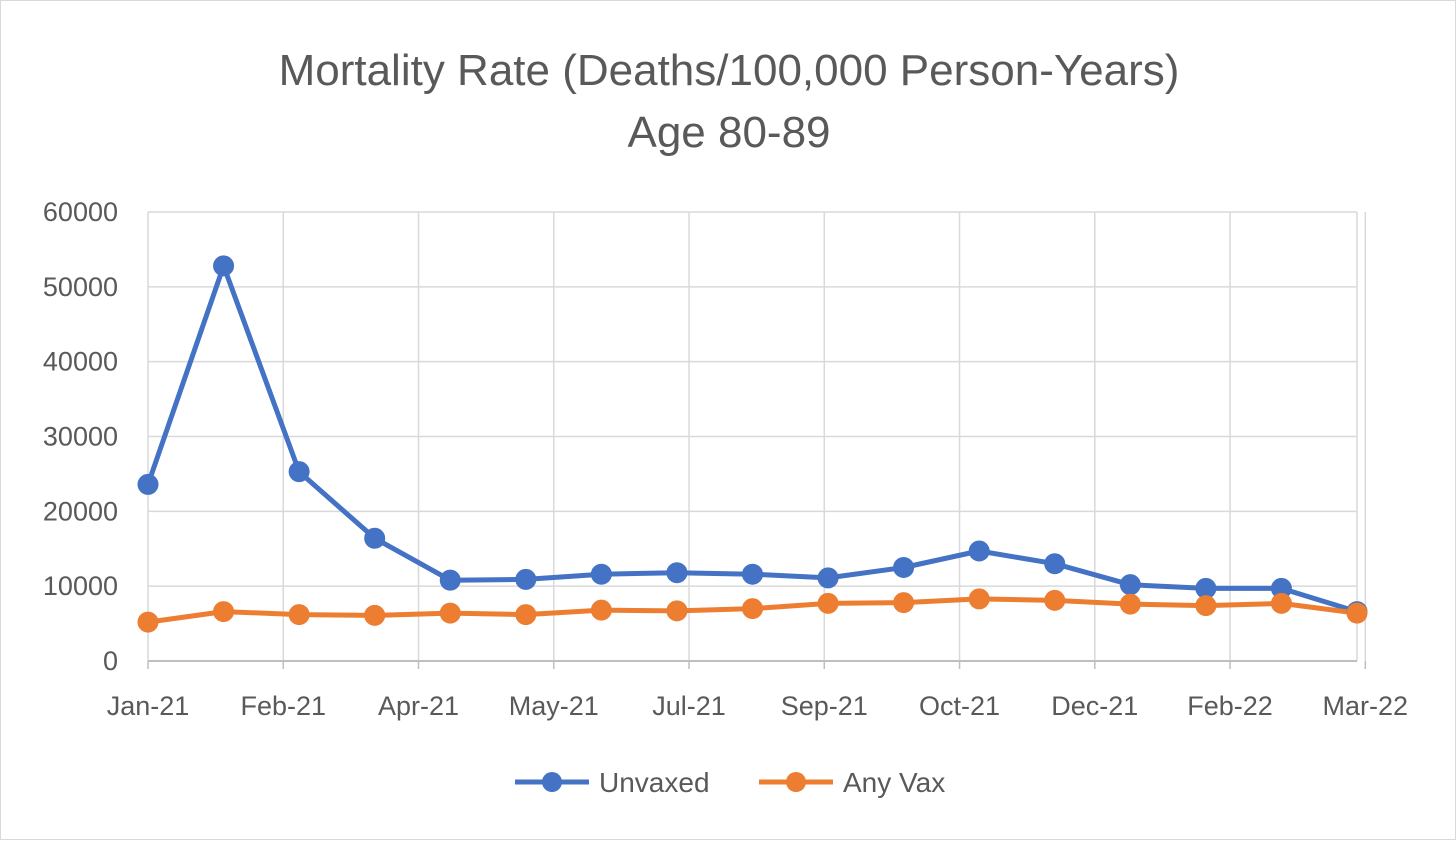 The image size is (1456, 841). What do you see at coordinates (824, 706) in the screenshot?
I see `x-tick-label: Sep-21` at bounding box center [824, 706].